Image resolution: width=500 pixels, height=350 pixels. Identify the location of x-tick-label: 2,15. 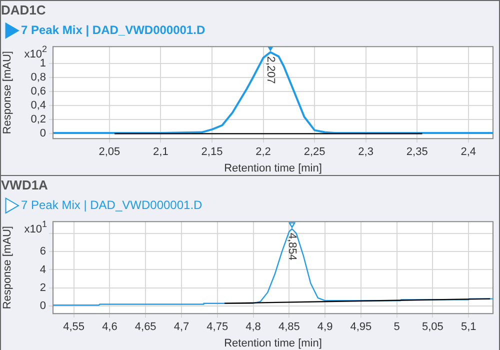
(212, 152).